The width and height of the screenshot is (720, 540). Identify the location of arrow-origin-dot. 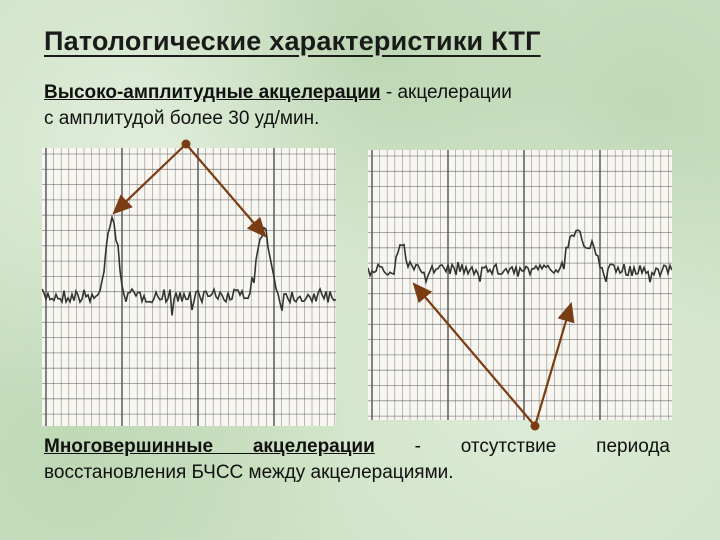
(535, 426).